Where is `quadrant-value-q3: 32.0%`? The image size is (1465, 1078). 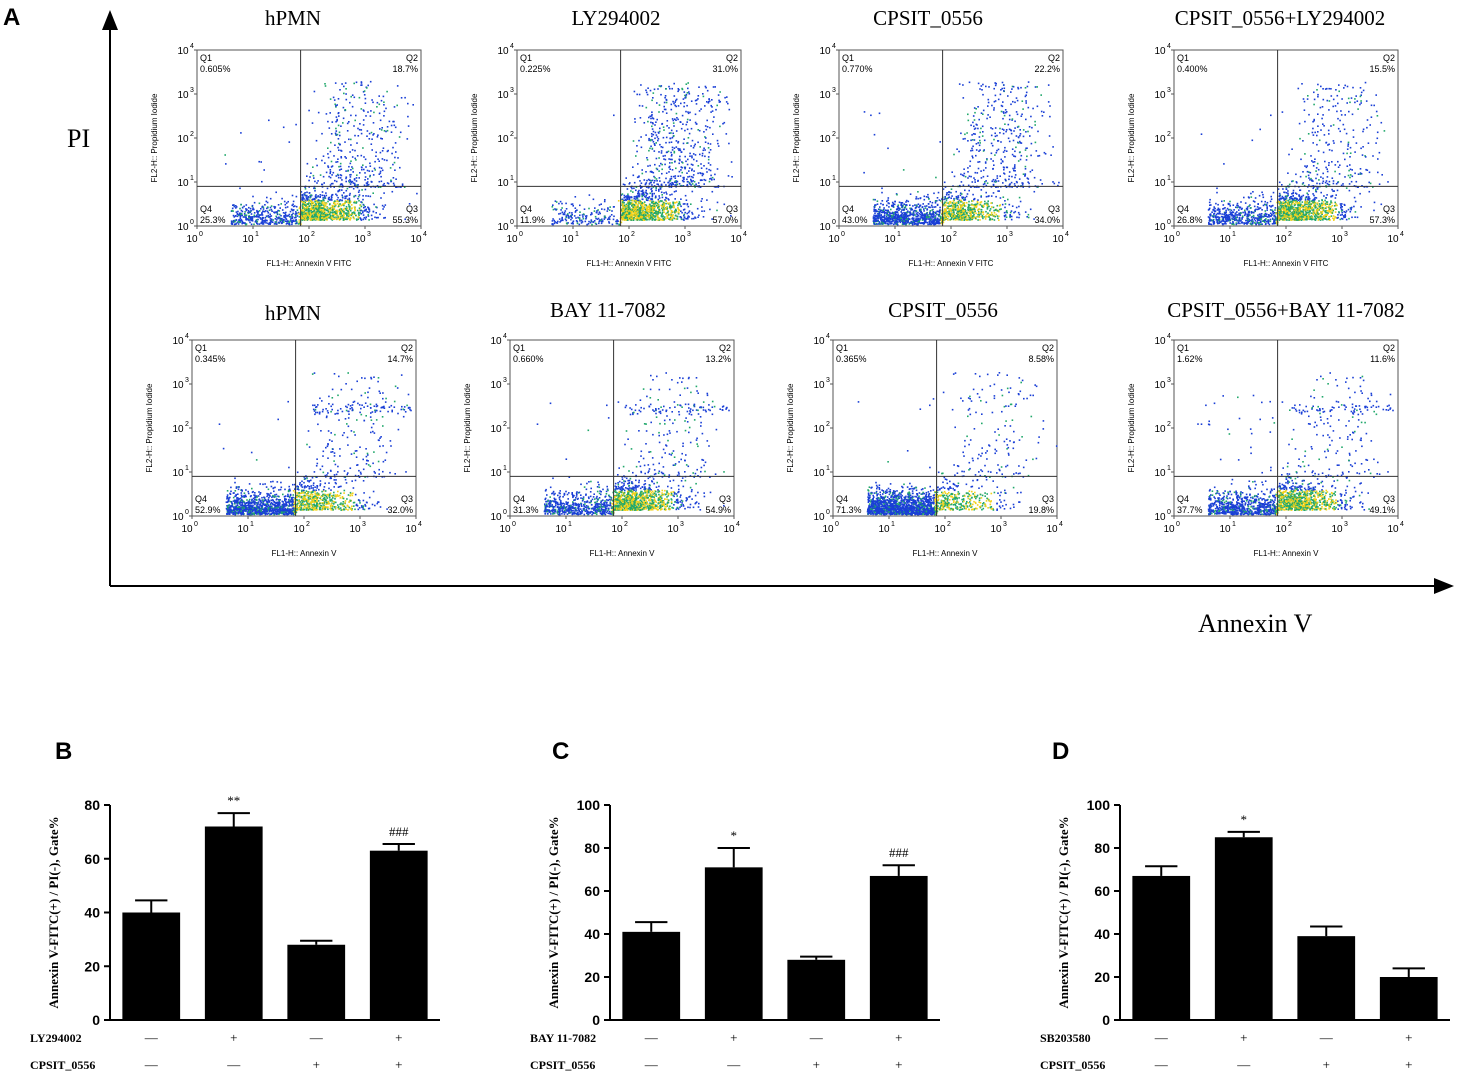
quadrant-value-q3: 32.0% is located at coordinates (400, 510).